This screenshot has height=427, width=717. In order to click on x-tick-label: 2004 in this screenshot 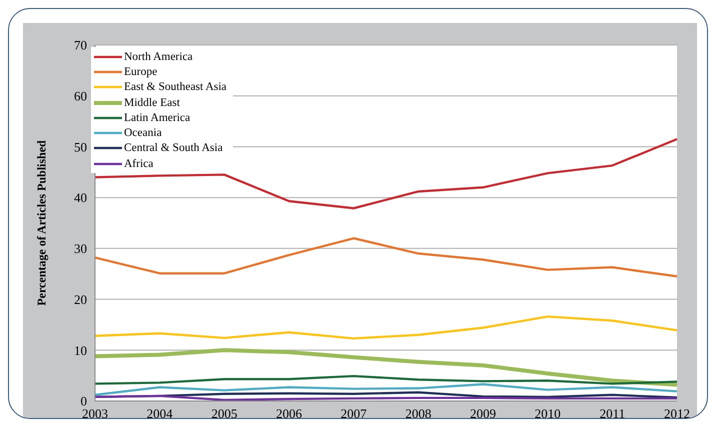, I will do `click(160, 414)`.